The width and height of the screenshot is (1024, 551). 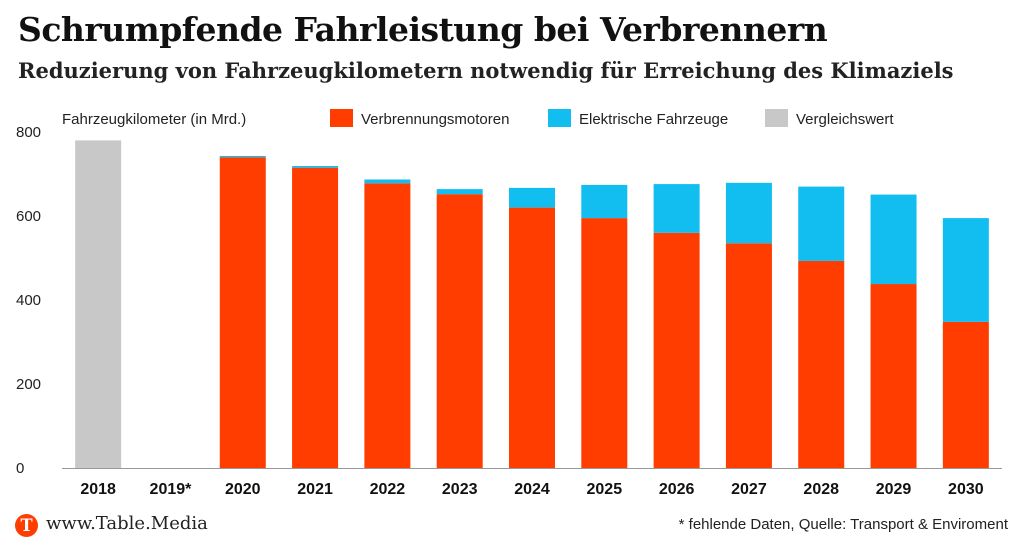 What do you see at coordinates (28, 300) in the screenshot?
I see `y-tick-label: 400` at bounding box center [28, 300].